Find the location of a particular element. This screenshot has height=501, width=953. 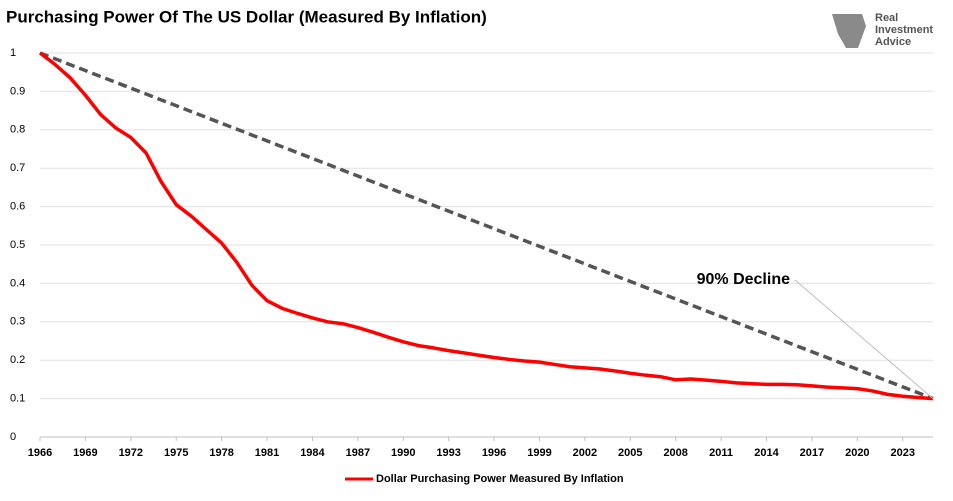

x-tick-label: 1966 is located at coordinates (40, 453).